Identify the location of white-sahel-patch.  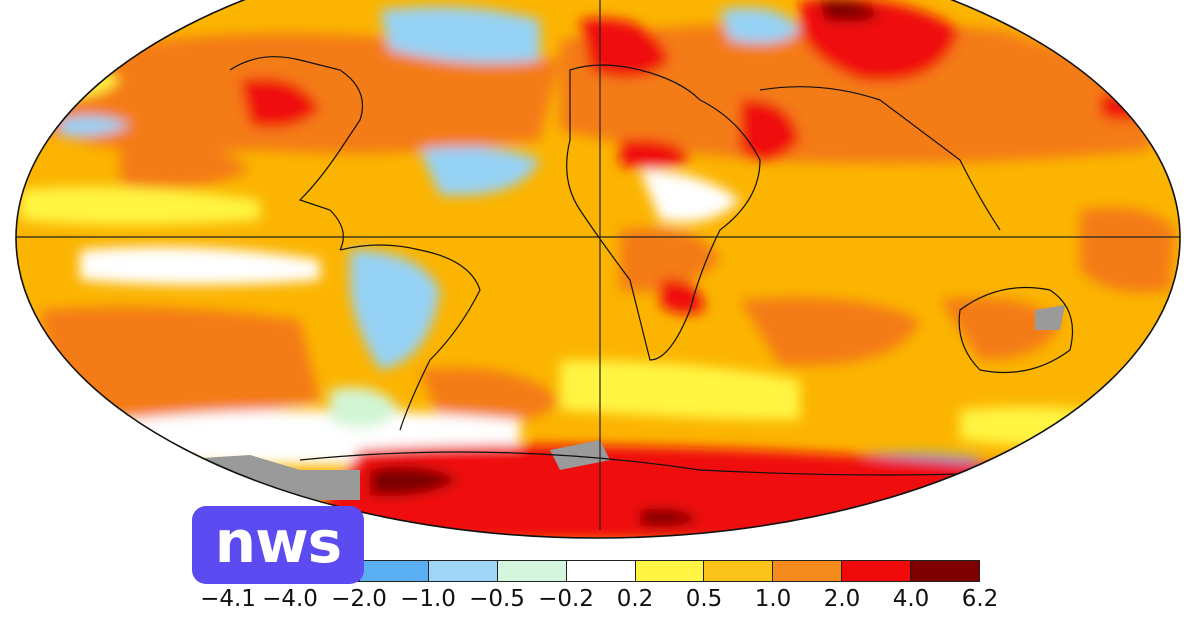
(690, 196).